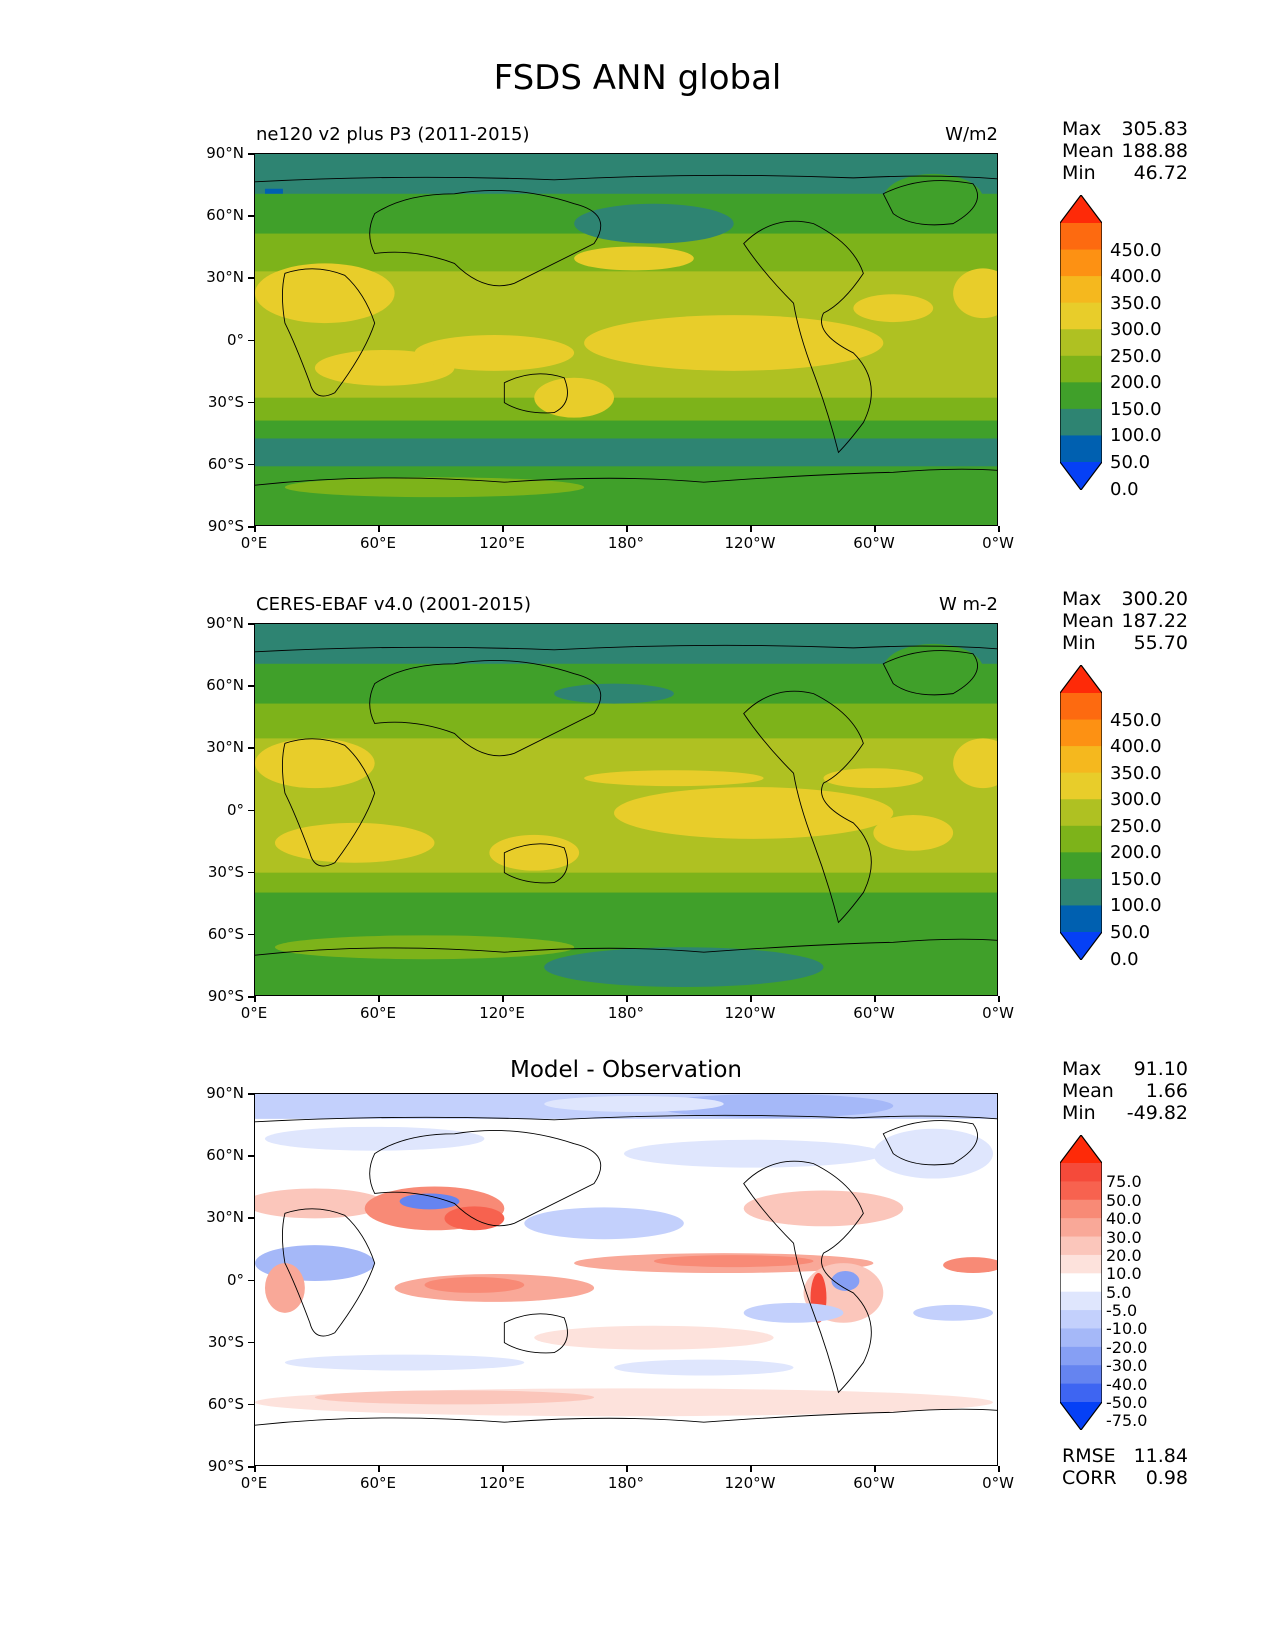  What do you see at coordinates (1125, 129) in the screenshot?
I see `stat-row: Max 305.83` at bounding box center [1125, 129].